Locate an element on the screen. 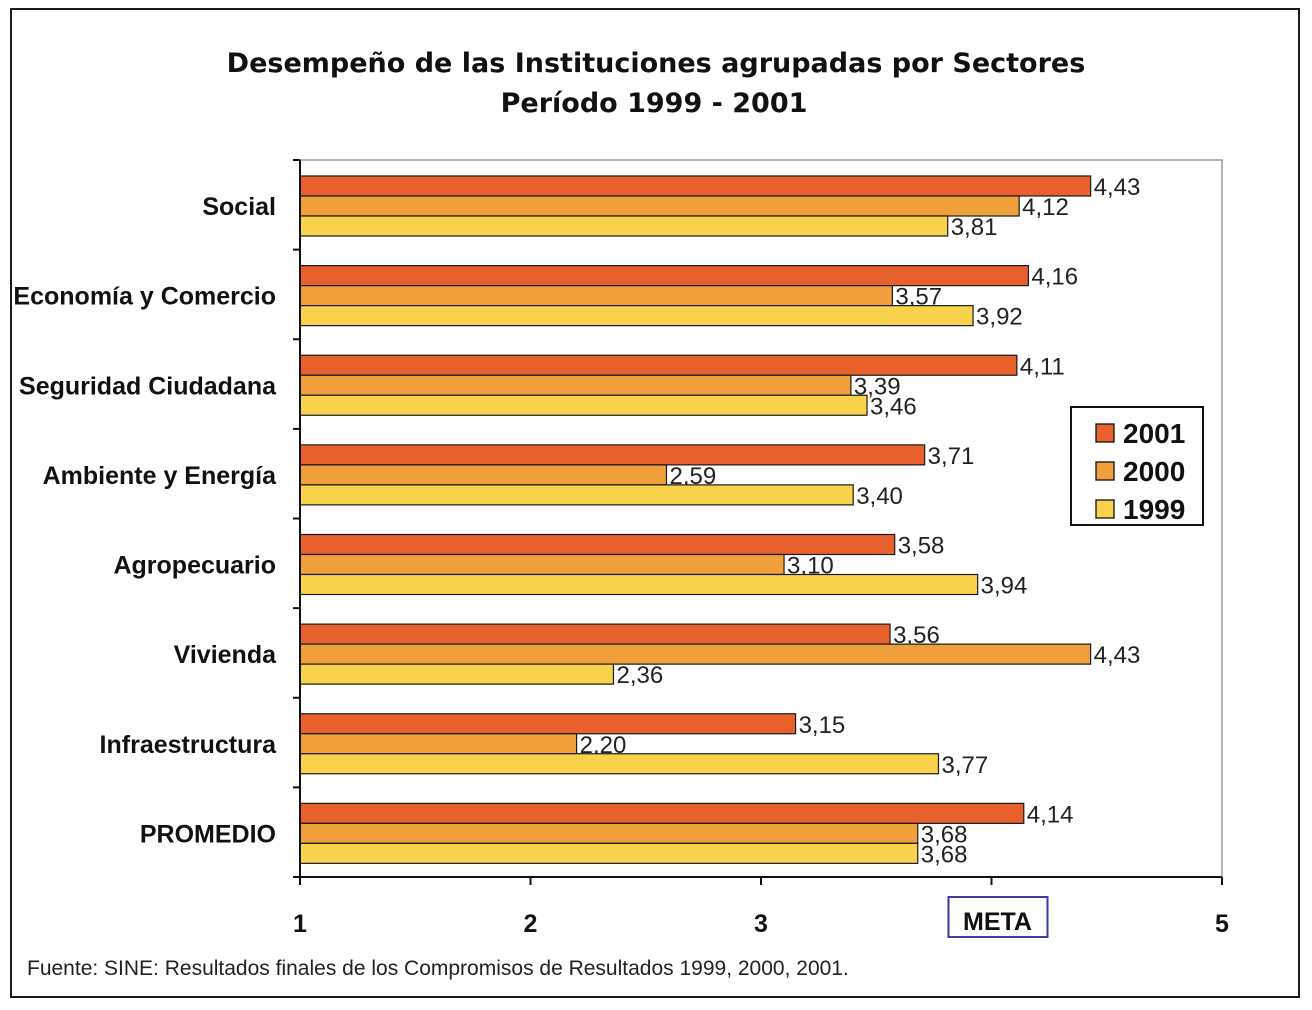  data-label-2001-2: 4,16 is located at coordinates (1054, 277).